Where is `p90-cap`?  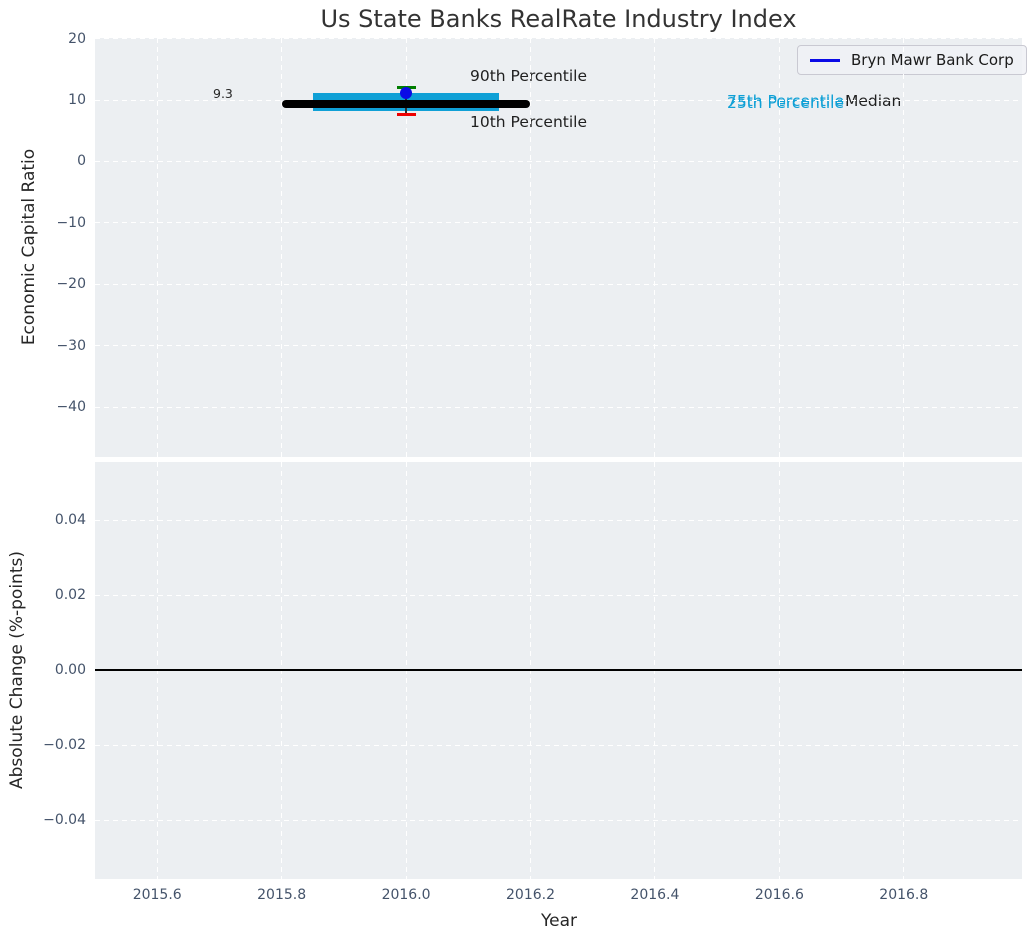 p90-cap is located at coordinates (406, 87).